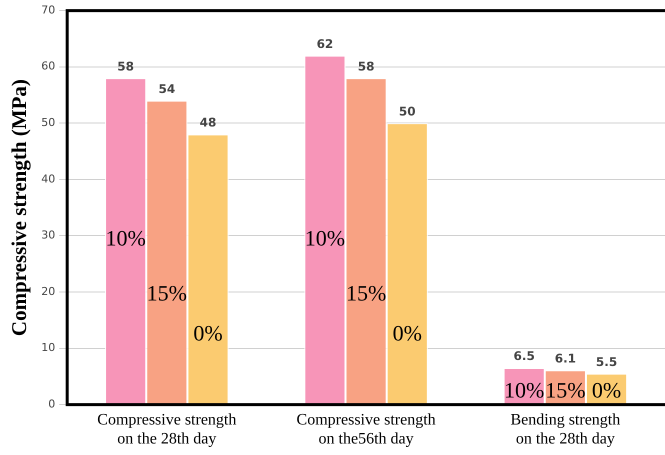 The image size is (665, 455). Describe the element at coordinates (325, 237) in the screenshot. I see `series-label: 10%` at that location.